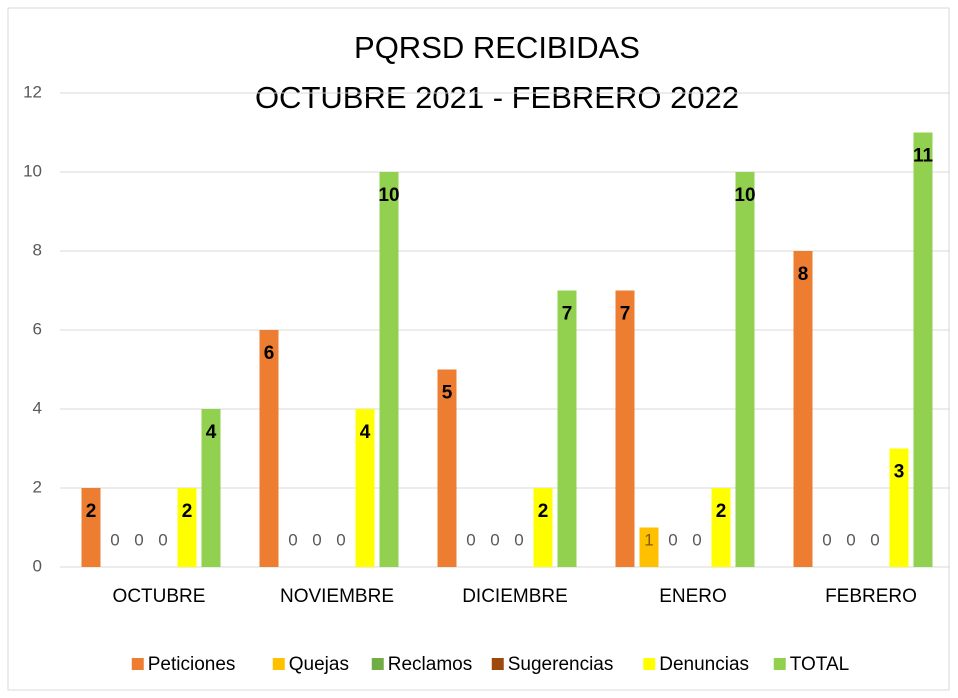  What do you see at coordinates (319, 664) in the screenshot?
I see `legend-label: Quejas` at bounding box center [319, 664].